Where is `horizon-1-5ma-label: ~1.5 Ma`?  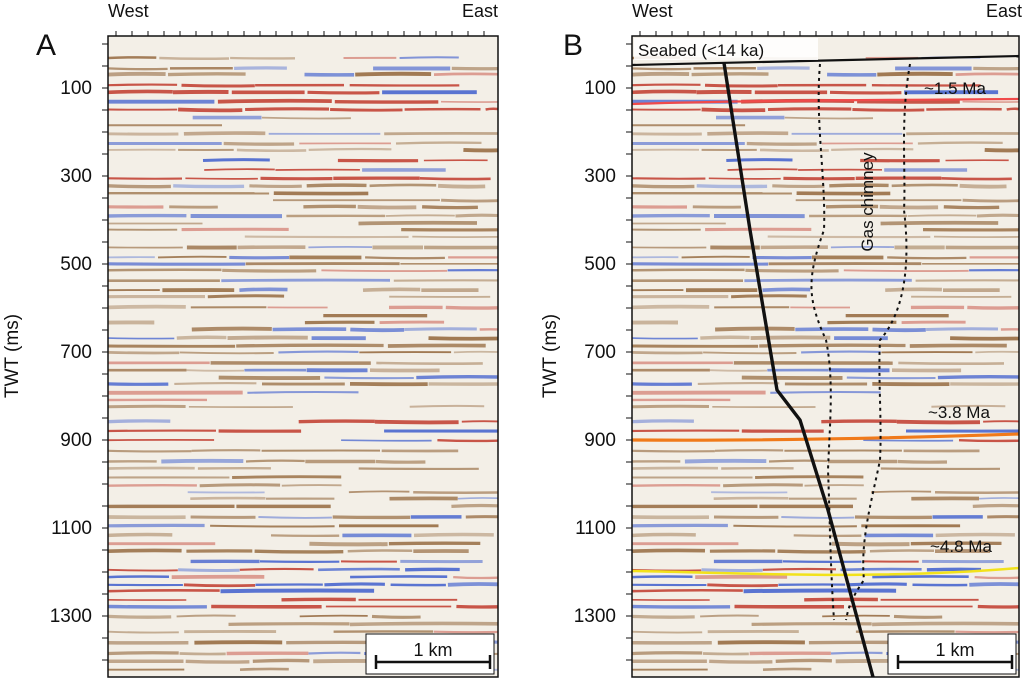
horizon-1-5ma-label: ~1.5 Ma is located at coordinates (955, 88).